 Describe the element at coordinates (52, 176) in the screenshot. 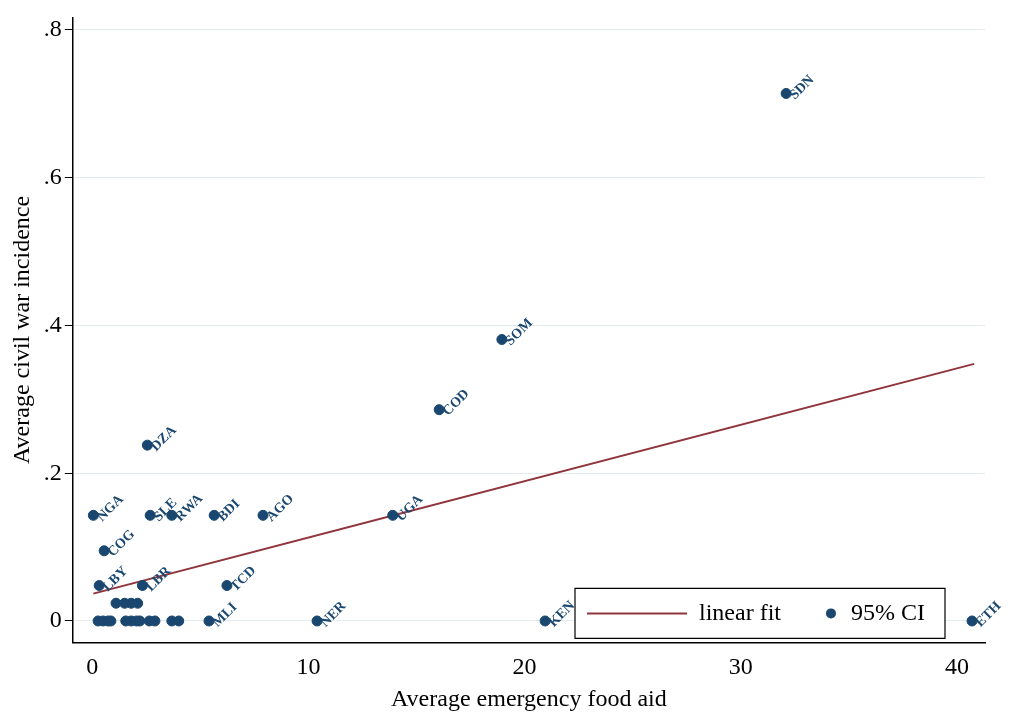

I see `y-tick-label: .6` at that location.